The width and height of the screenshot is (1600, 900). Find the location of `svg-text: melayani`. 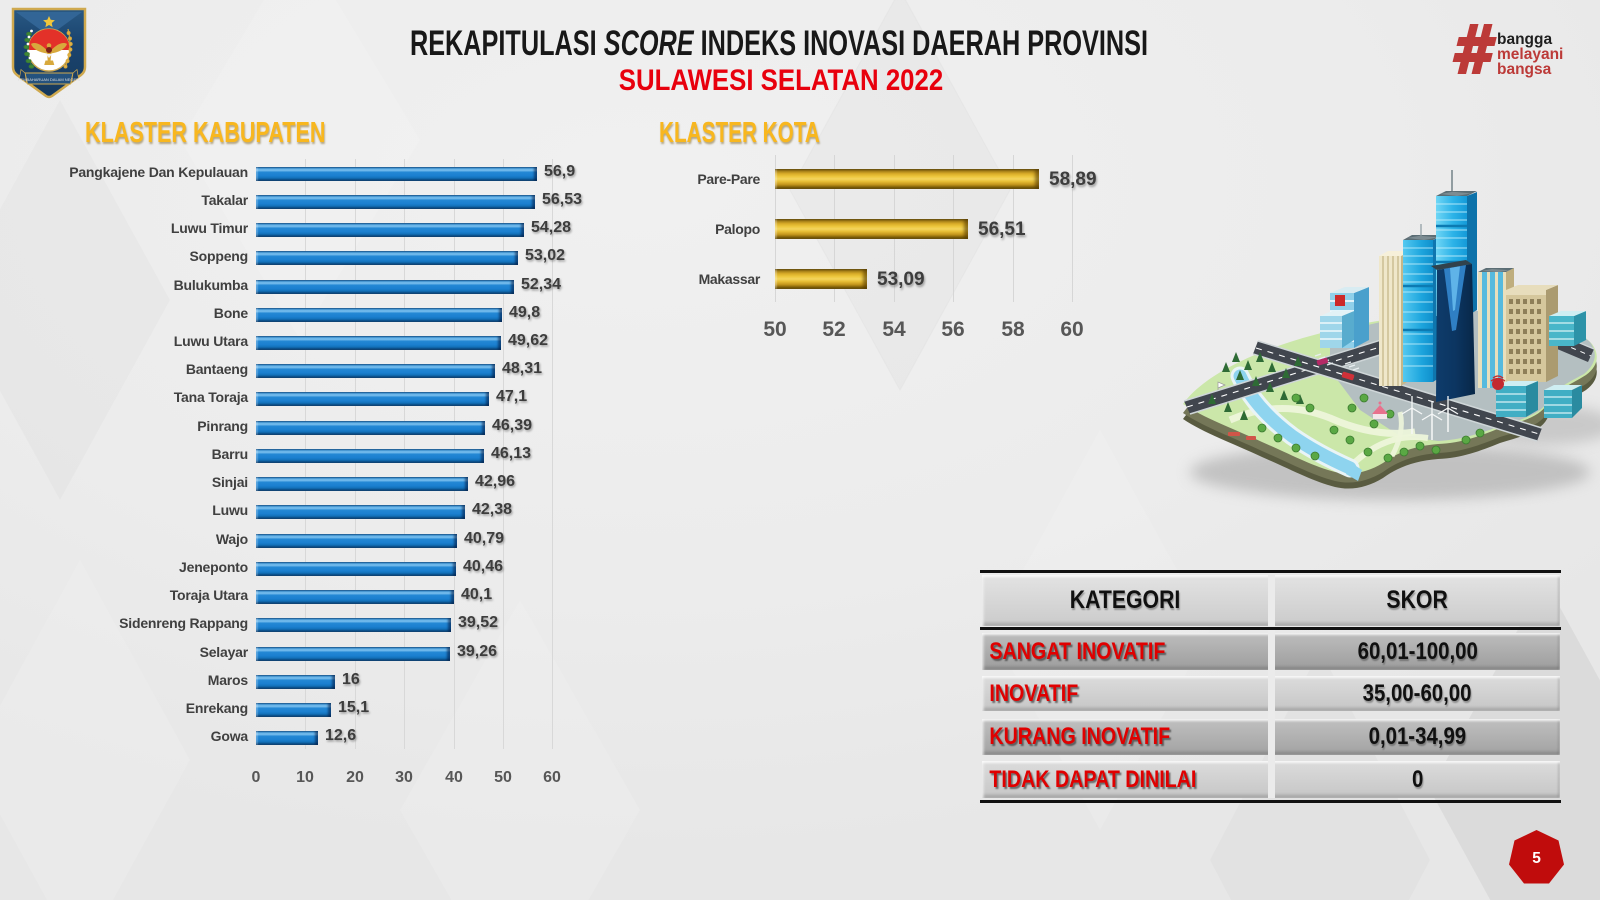

svg-text: melayani is located at coordinates (1530, 54).